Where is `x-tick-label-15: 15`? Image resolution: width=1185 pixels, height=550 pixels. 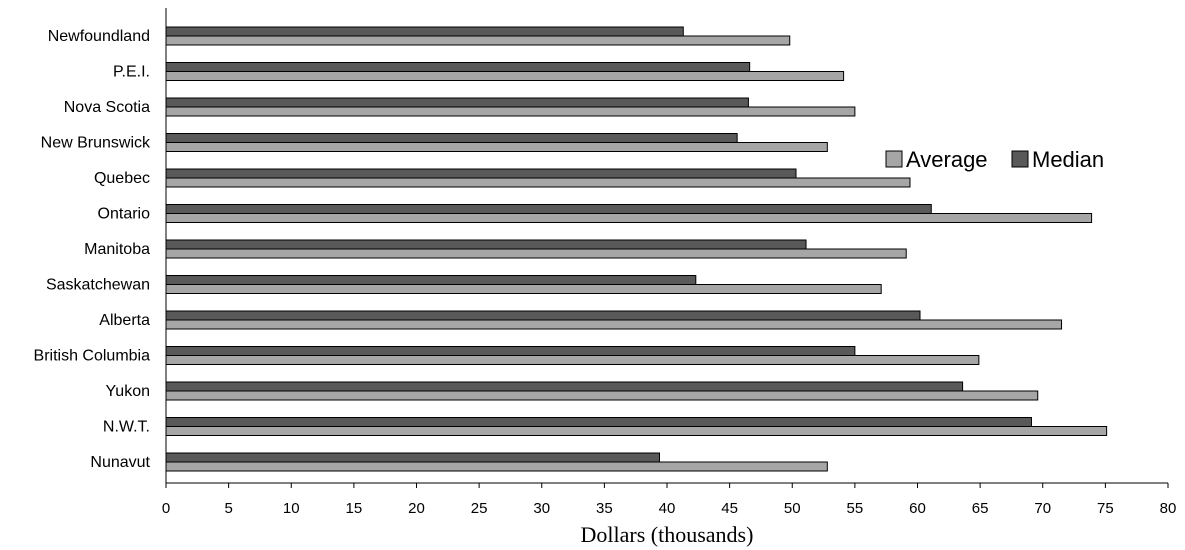 x-tick-label-15: 15 is located at coordinates (354, 508).